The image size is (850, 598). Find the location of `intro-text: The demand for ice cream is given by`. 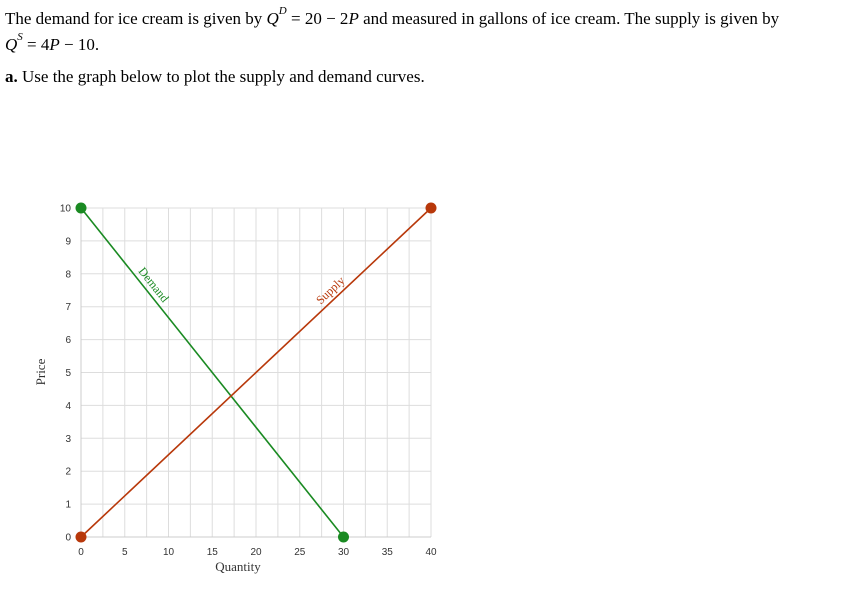

intro-text: The demand for ice cream is given by is located at coordinates (134, 18).